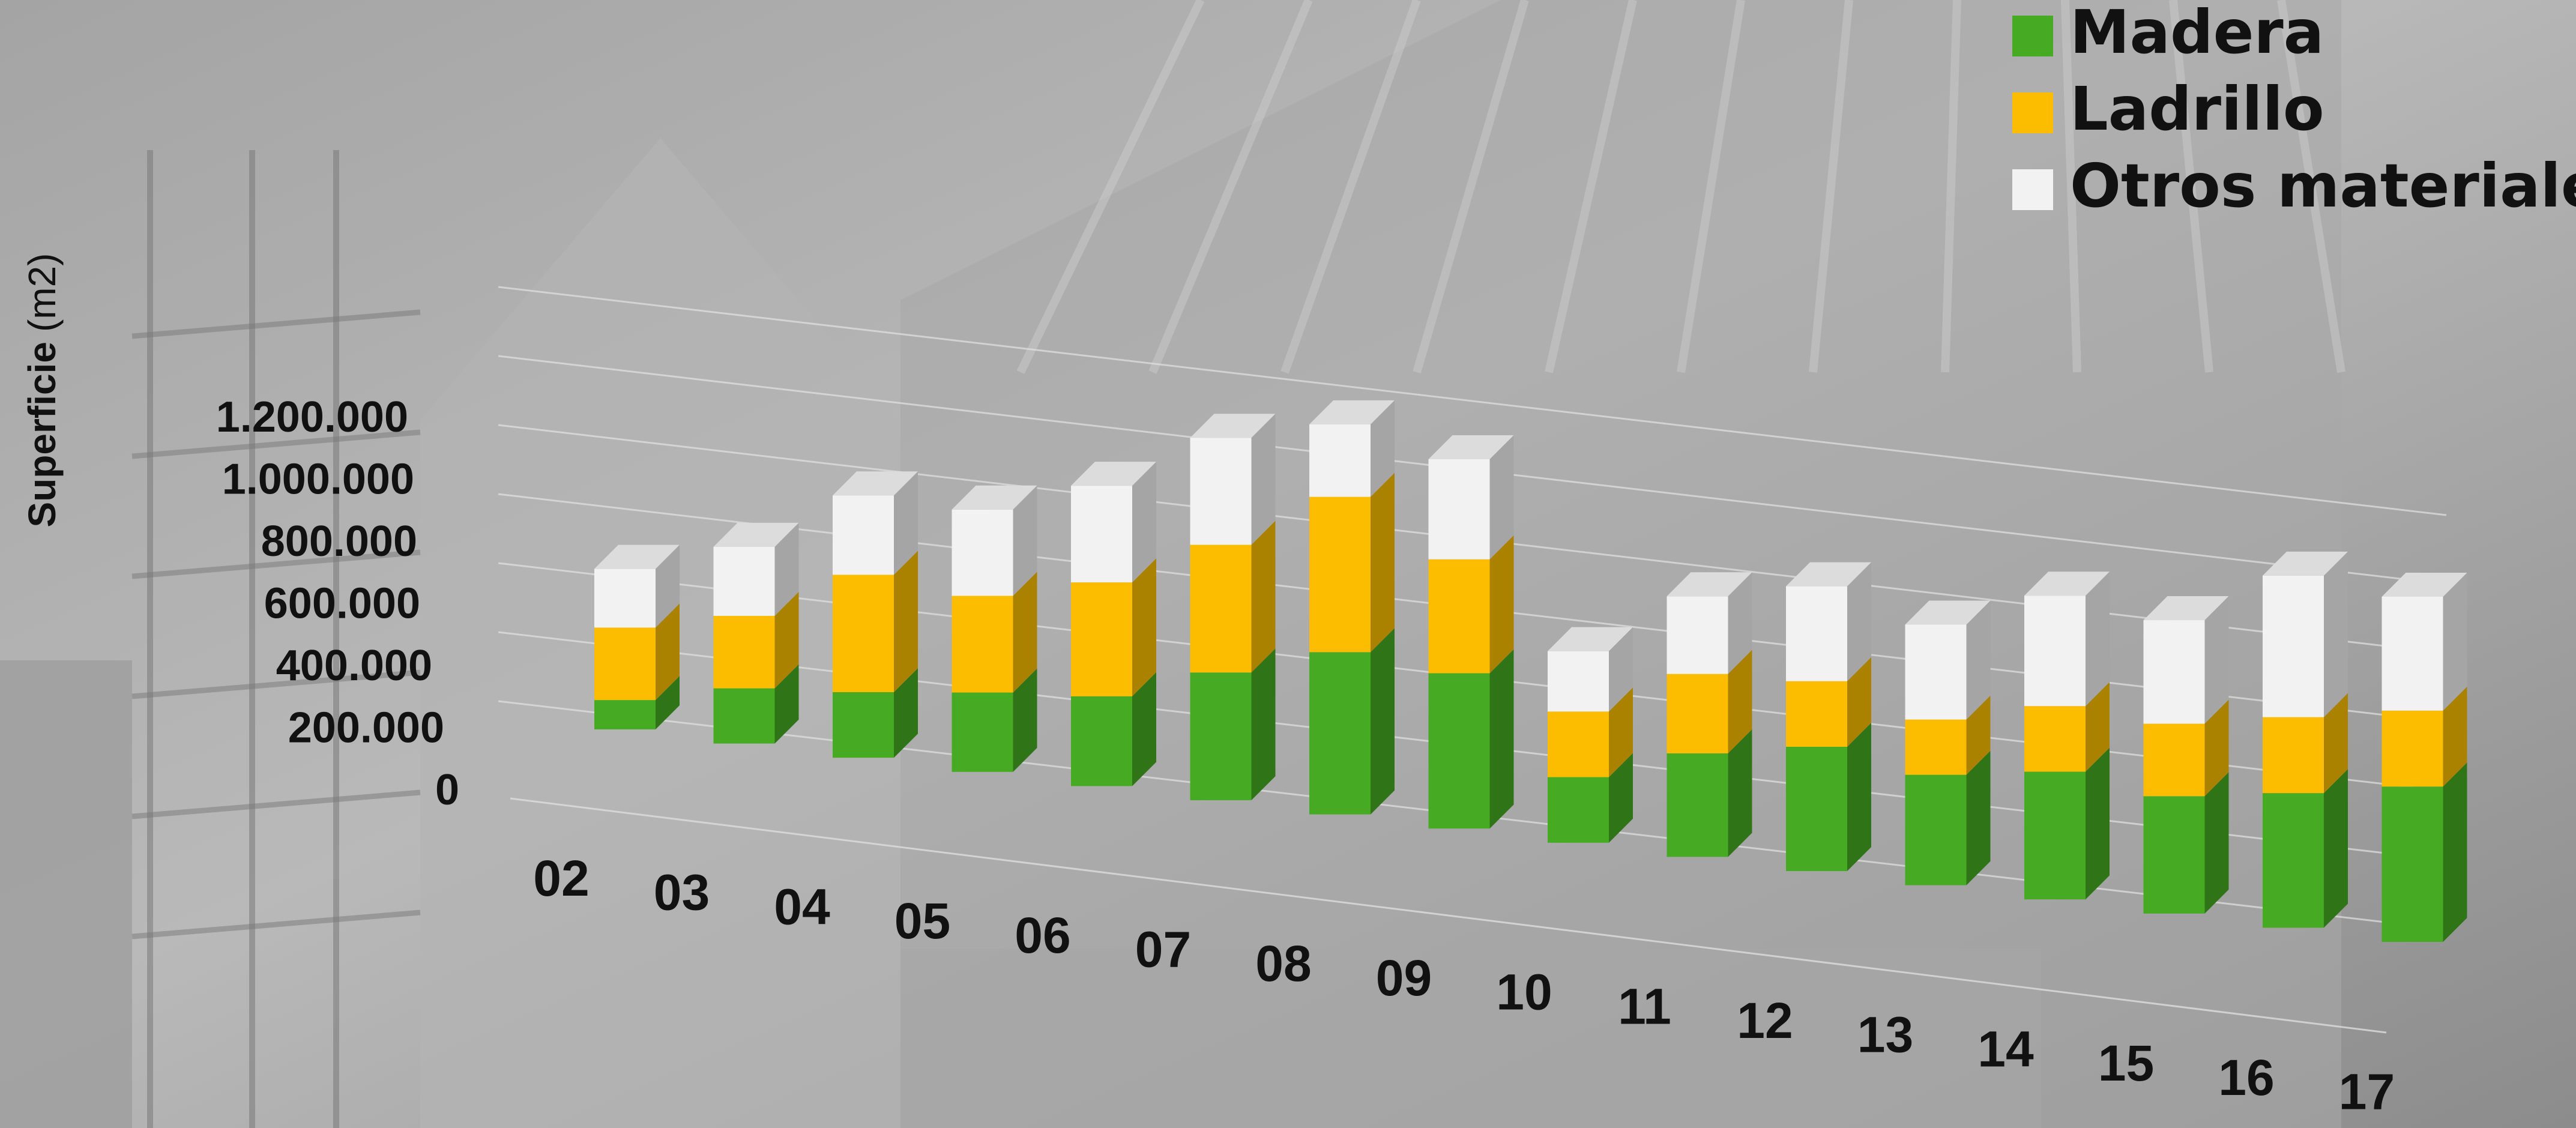 Image resolution: width=2576 pixels, height=1128 pixels. Describe the element at coordinates (1404, 978) in the screenshot. I see `x-tick-label: 09` at that location.